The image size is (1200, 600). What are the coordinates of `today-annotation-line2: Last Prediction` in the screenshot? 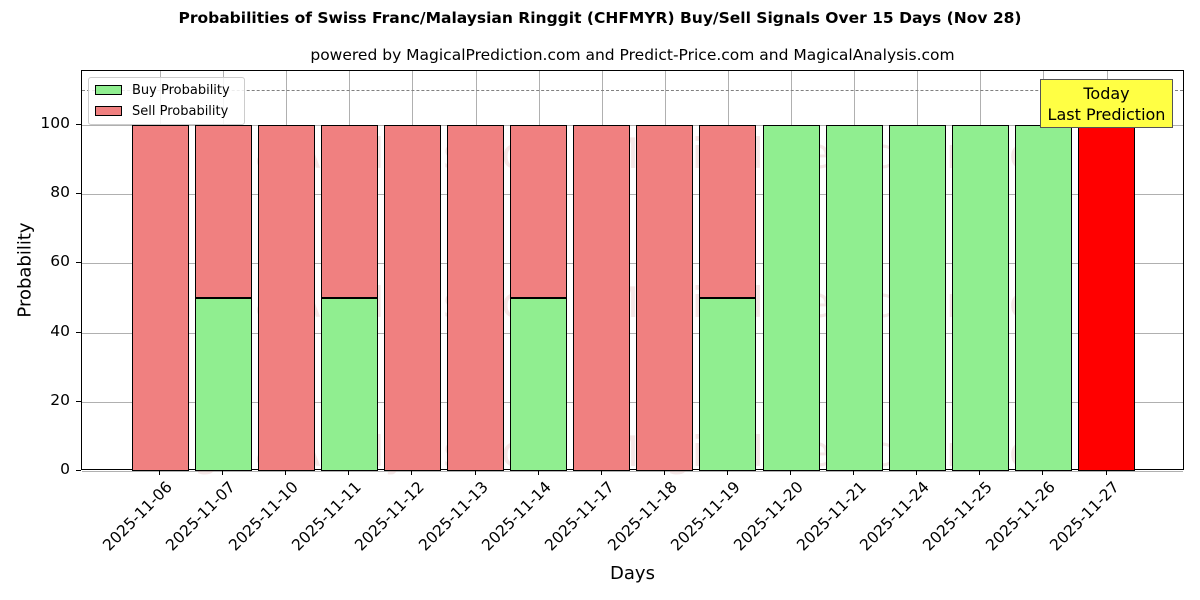 It's located at (1106, 114).